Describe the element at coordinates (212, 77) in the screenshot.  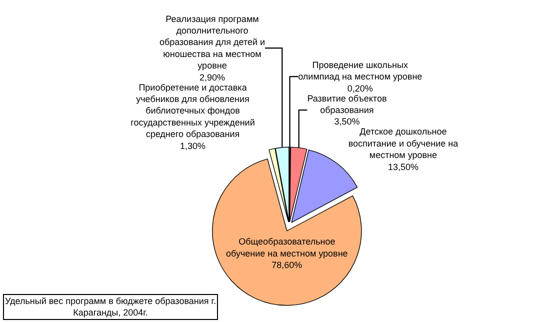
I see `data-label: 2,90%` at that location.